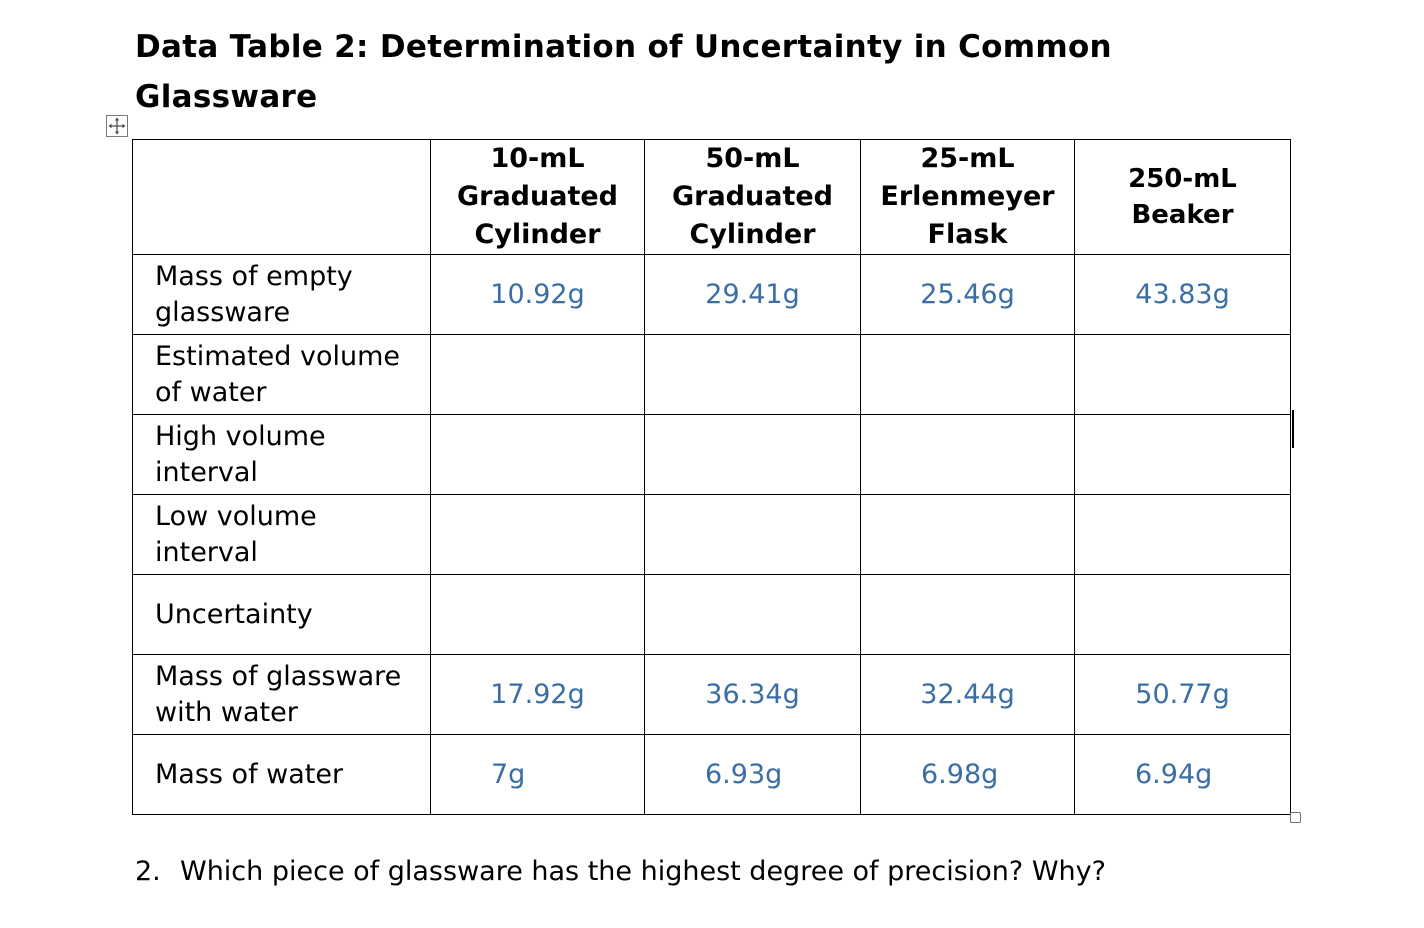  Describe the element at coordinates (752, 694) in the screenshot. I see `table-cell: 36.34g` at that location.